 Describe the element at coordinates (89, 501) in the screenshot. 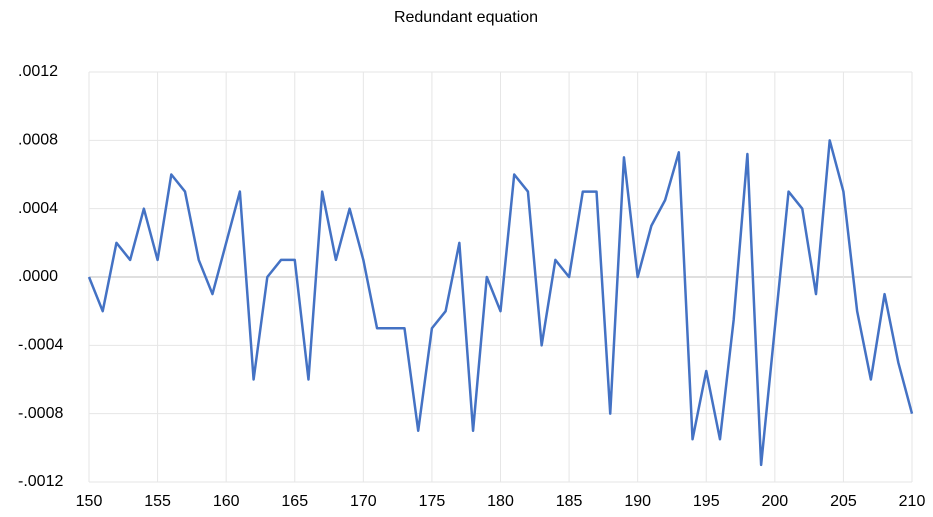

I see `x-tick-label: 150` at that location.